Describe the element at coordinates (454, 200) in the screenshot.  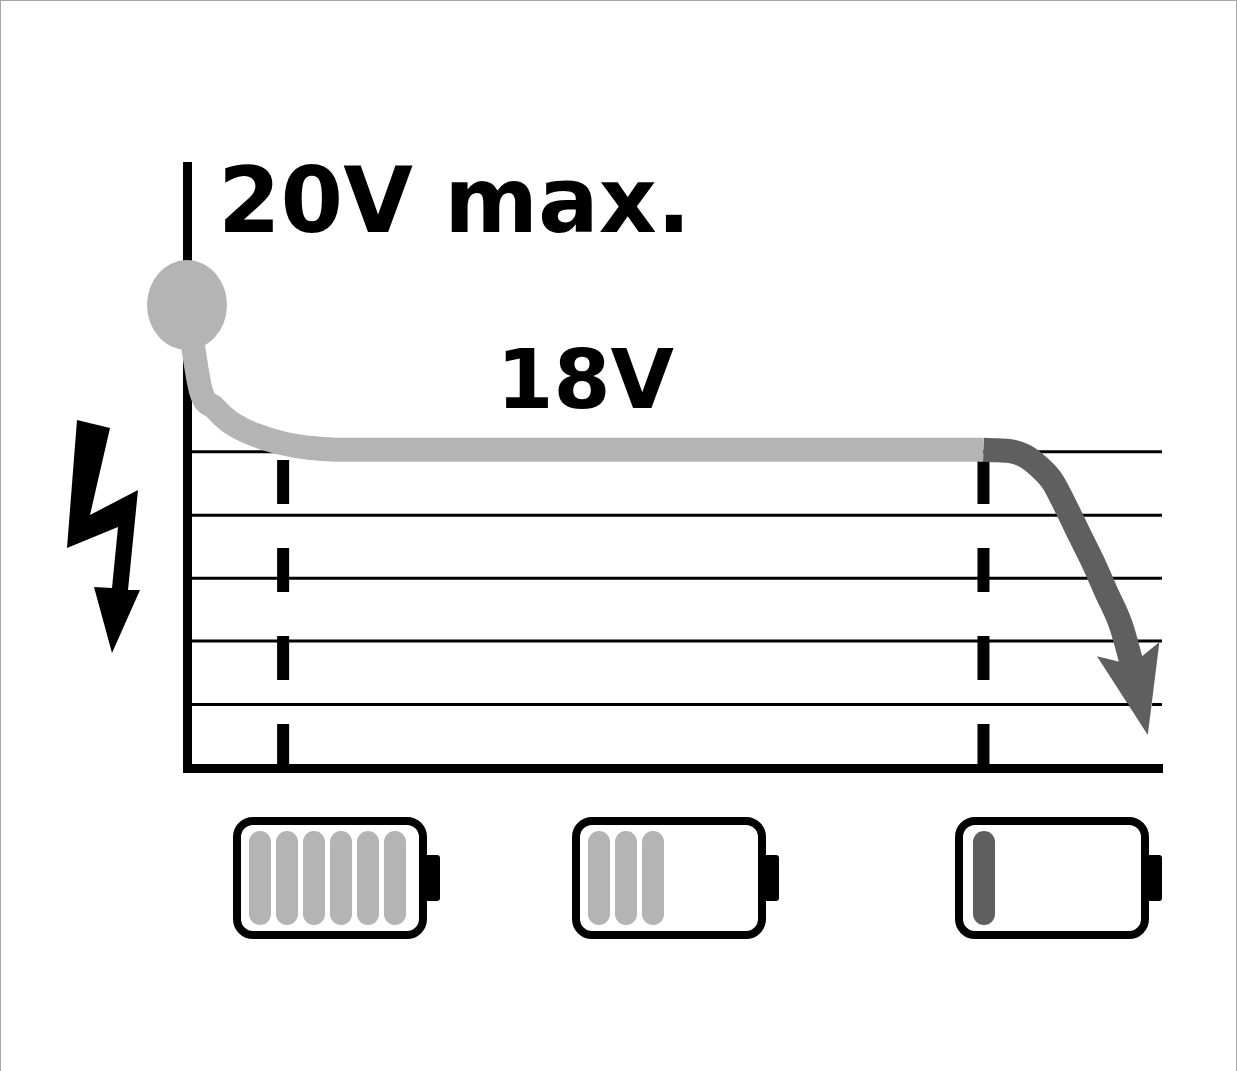
I see `text: 20V max.` at that location.